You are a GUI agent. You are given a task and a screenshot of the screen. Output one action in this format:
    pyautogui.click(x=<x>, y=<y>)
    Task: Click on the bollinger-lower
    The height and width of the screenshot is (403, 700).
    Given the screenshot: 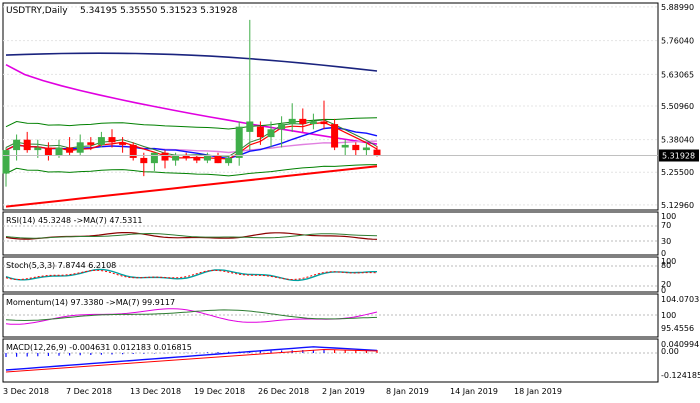 What is the action you would take?
    pyautogui.click(x=191, y=170)
    